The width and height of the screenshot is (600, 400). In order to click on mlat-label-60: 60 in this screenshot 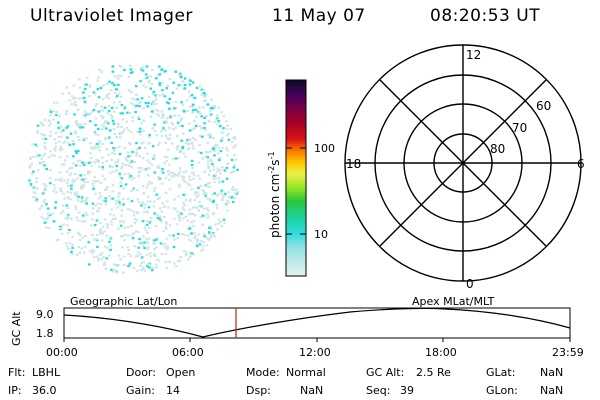, I will do `click(543, 106)`.